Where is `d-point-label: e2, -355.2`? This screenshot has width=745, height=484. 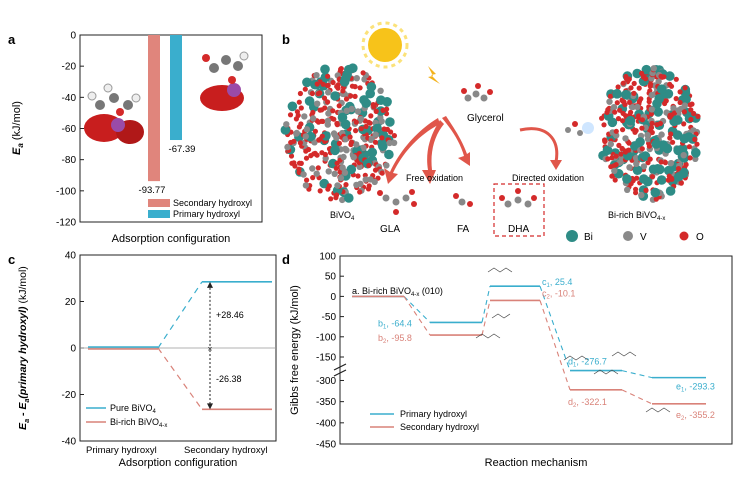
d-point-label: e2, -355.2 is located at coordinates (695, 416).